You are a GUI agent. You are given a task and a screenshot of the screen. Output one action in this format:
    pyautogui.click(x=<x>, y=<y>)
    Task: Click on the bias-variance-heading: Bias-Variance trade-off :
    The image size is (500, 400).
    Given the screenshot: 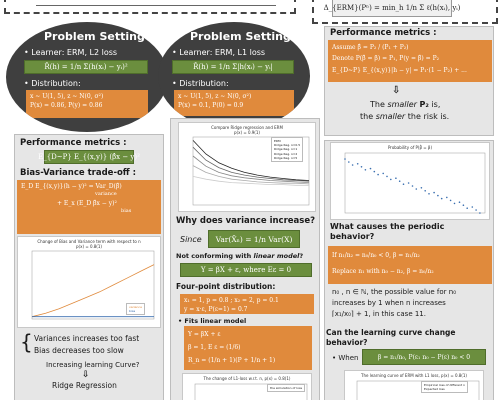 What is the action you would take?
    pyautogui.click(x=78, y=173)
    